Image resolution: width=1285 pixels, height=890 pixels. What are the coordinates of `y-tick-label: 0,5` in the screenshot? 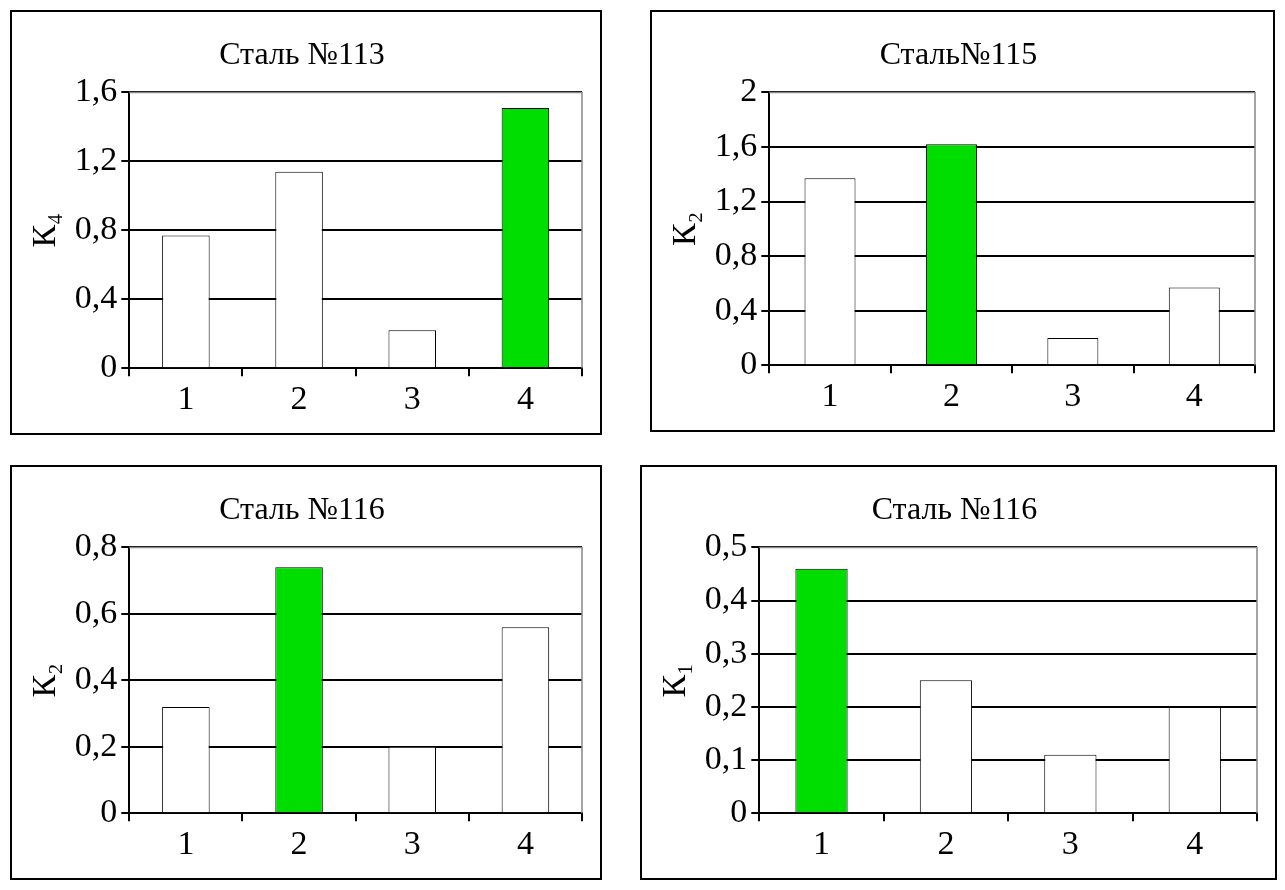 It's located at (726, 545).